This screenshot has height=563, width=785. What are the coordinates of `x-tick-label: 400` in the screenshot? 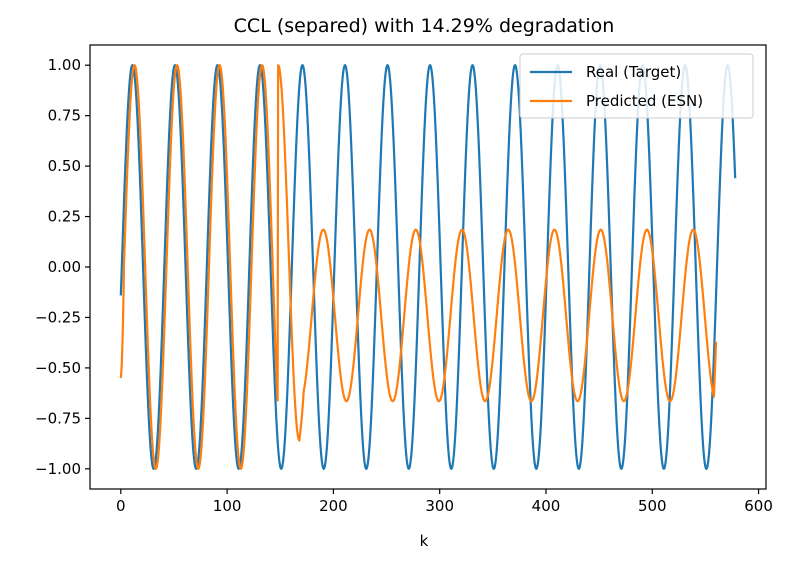 It's located at (546, 506).